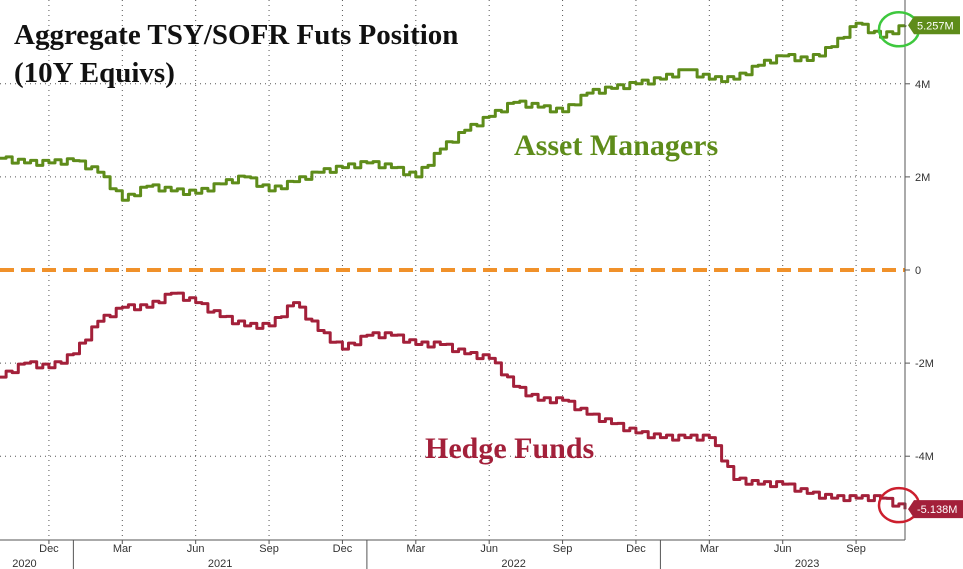 This screenshot has height=569, width=963. I want to click on y-tick-label: 0, so click(918, 271).